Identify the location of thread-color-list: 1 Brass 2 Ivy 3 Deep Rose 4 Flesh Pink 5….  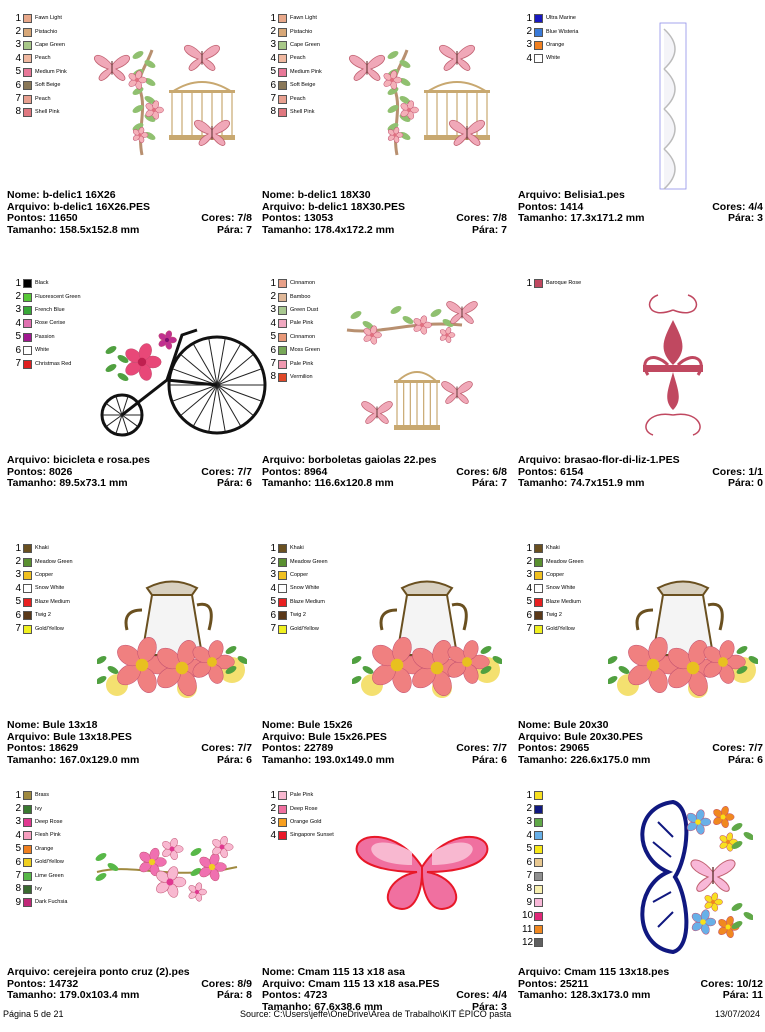
(39, 849).